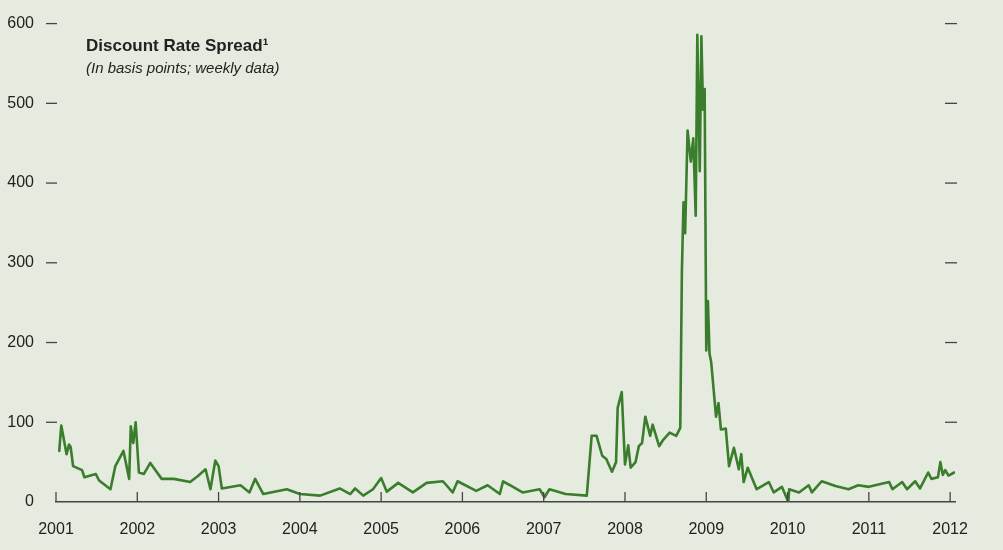  I want to click on x-tick-label: 2012, so click(950, 529).